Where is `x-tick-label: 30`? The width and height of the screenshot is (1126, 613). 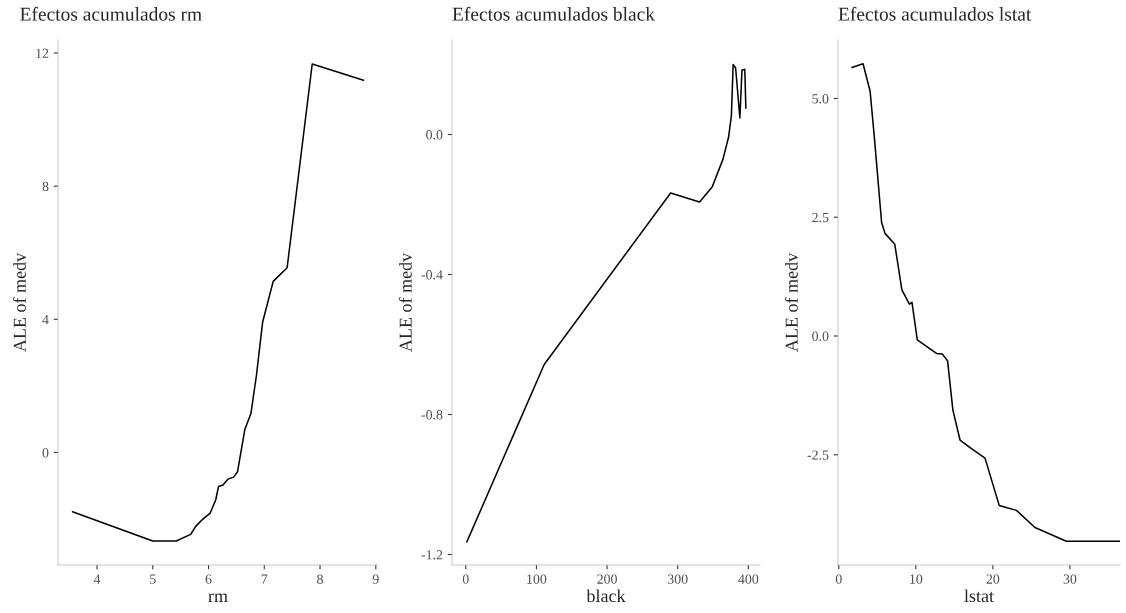
x-tick-label: 30 is located at coordinates (1070, 579).